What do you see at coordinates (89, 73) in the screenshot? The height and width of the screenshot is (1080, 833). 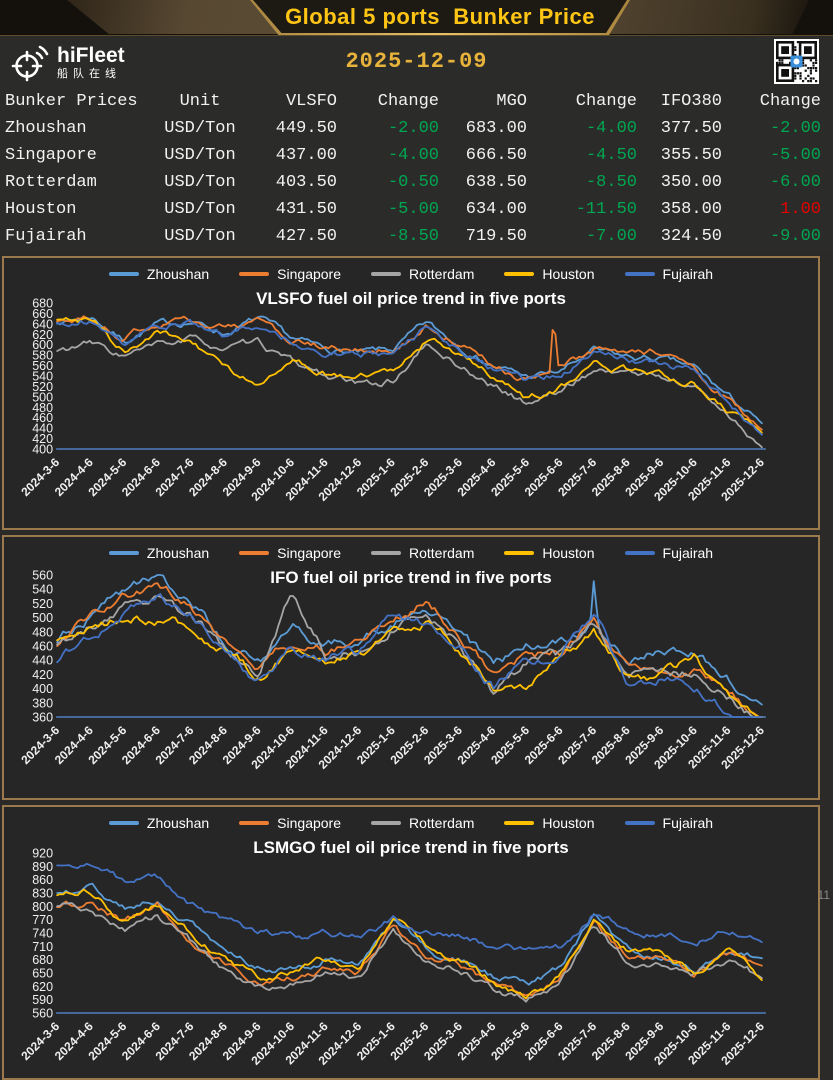 I see `brand-subtitle: 船队在线` at bounding box center [89, 73].